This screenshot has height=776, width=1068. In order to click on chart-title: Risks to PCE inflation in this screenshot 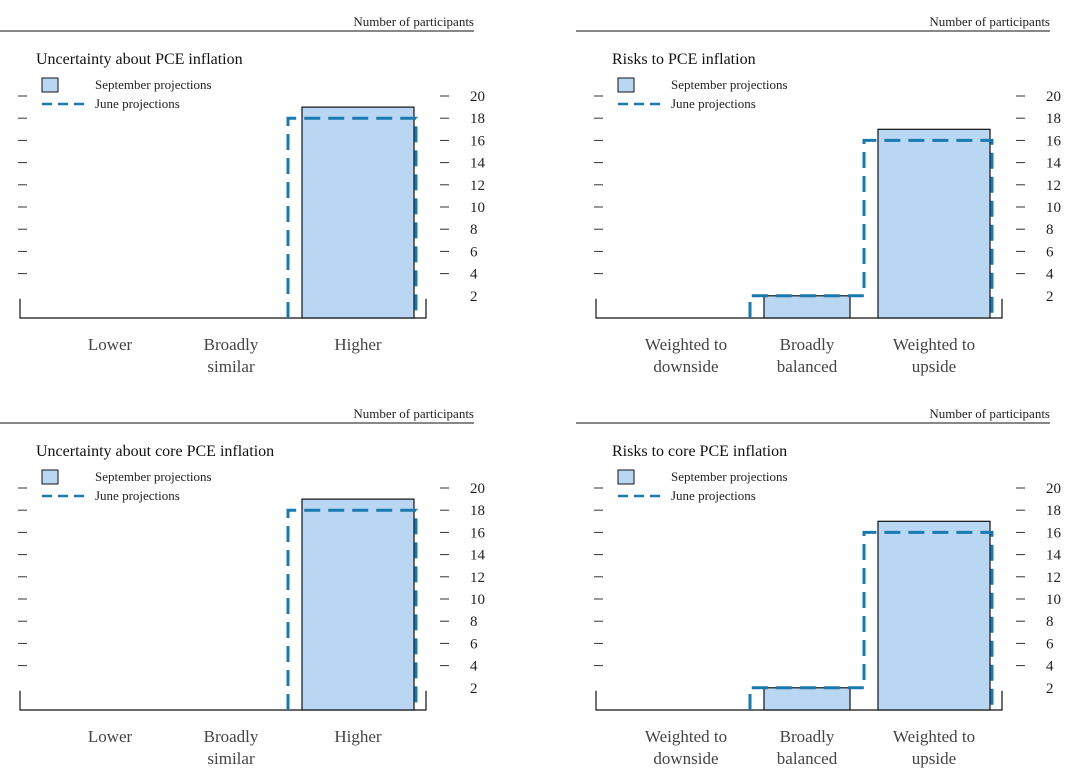, I will do `click(684, 59)`.